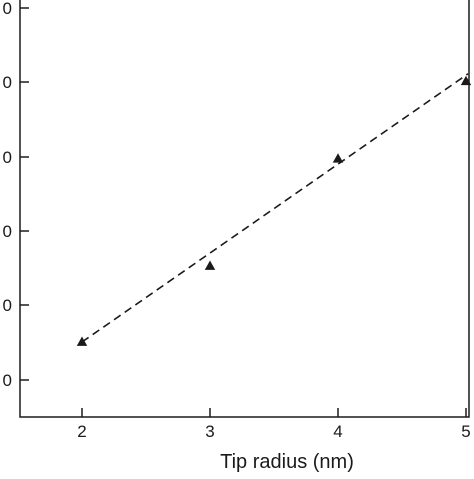  I want to click on x-axis-label: Tip radius (nm), so click(287, 462).